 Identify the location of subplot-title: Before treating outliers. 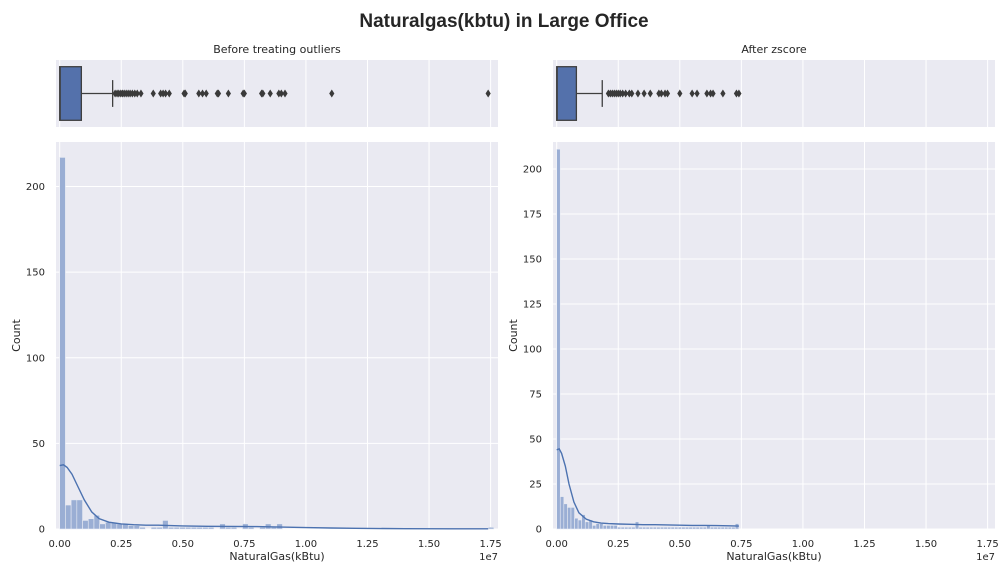
(277, 49).